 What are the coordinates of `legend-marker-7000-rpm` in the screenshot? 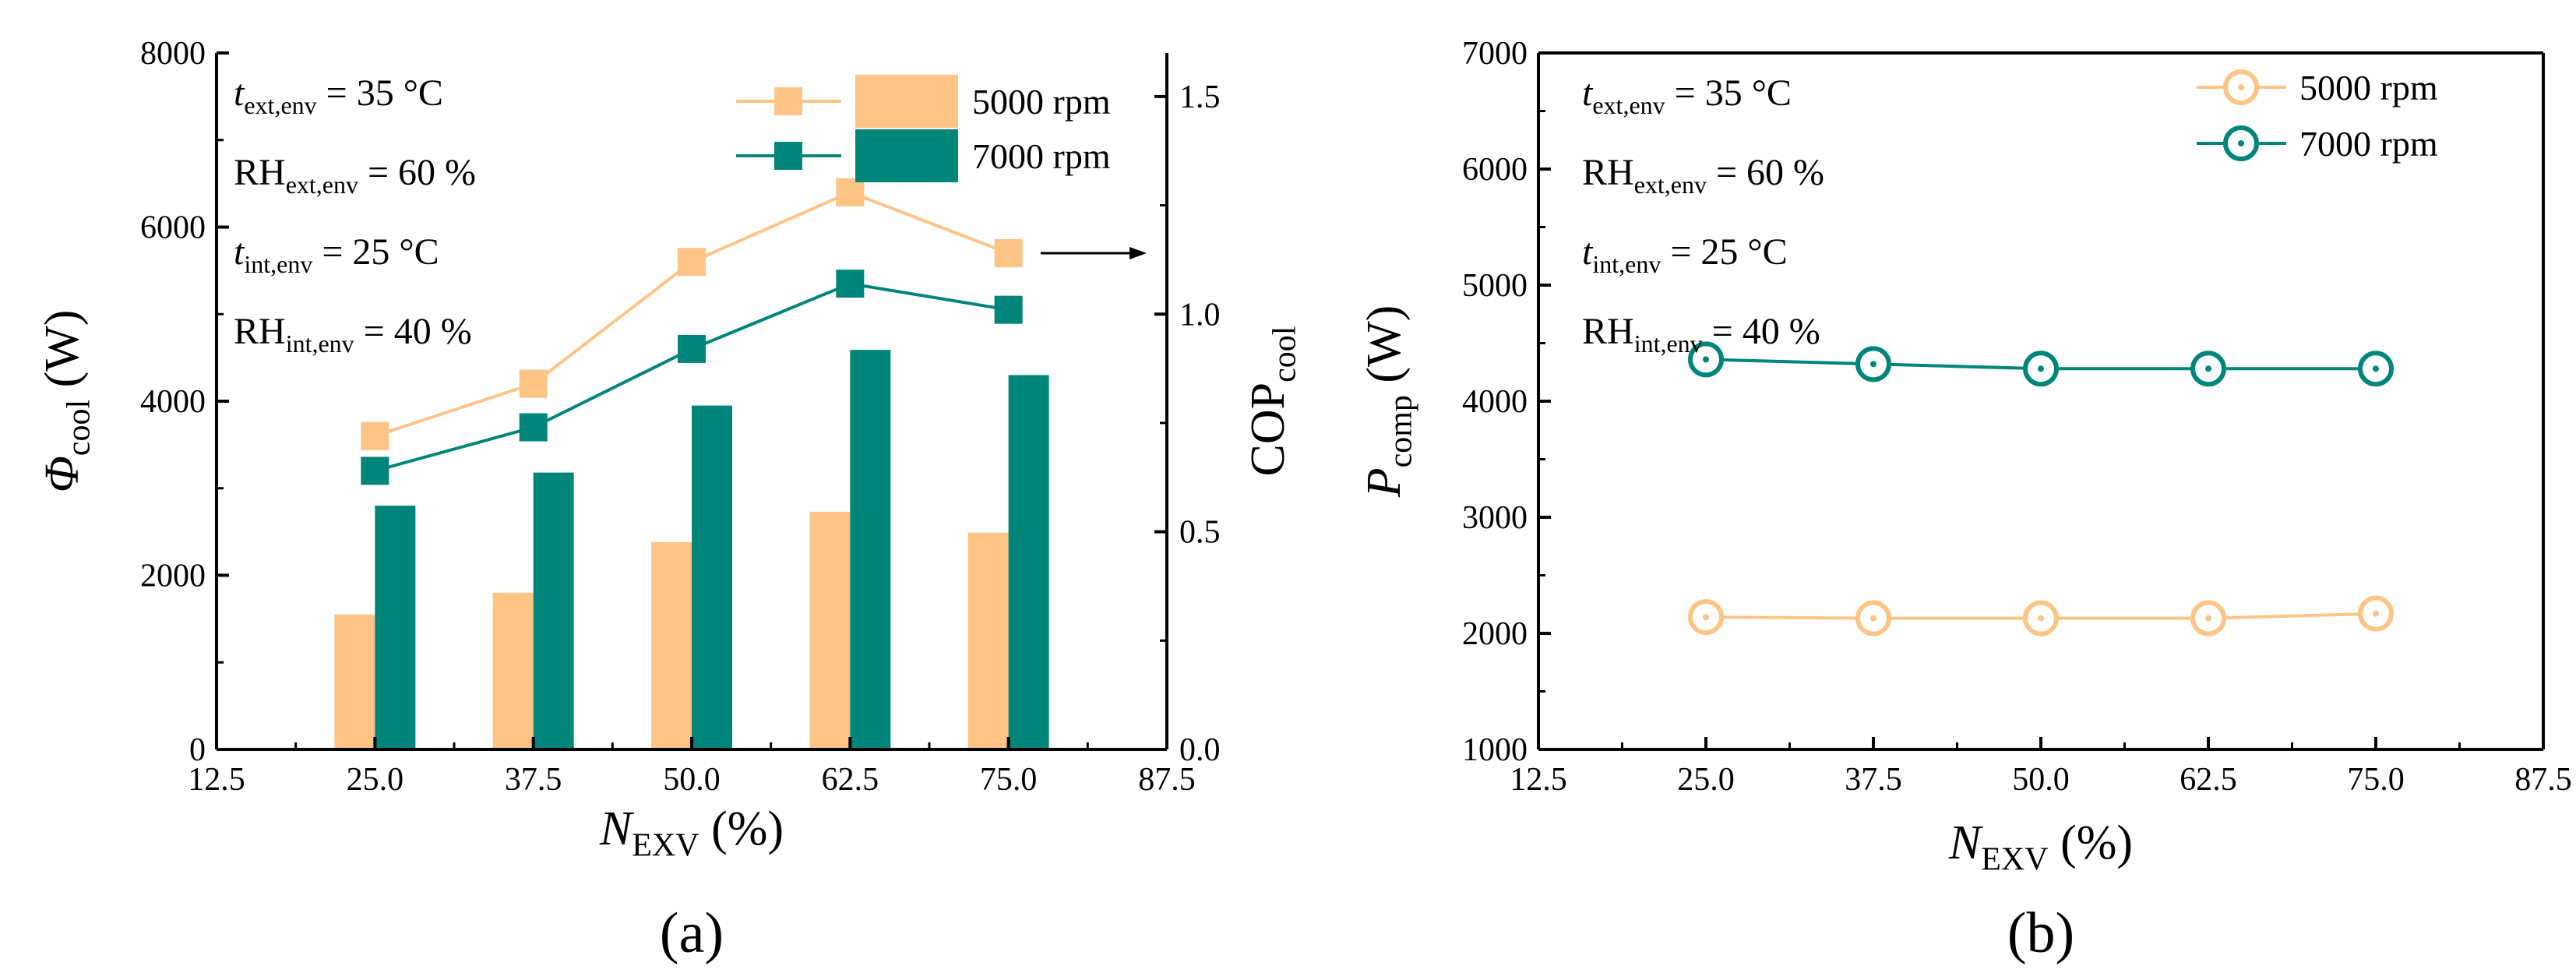 It's located at (788, 156).